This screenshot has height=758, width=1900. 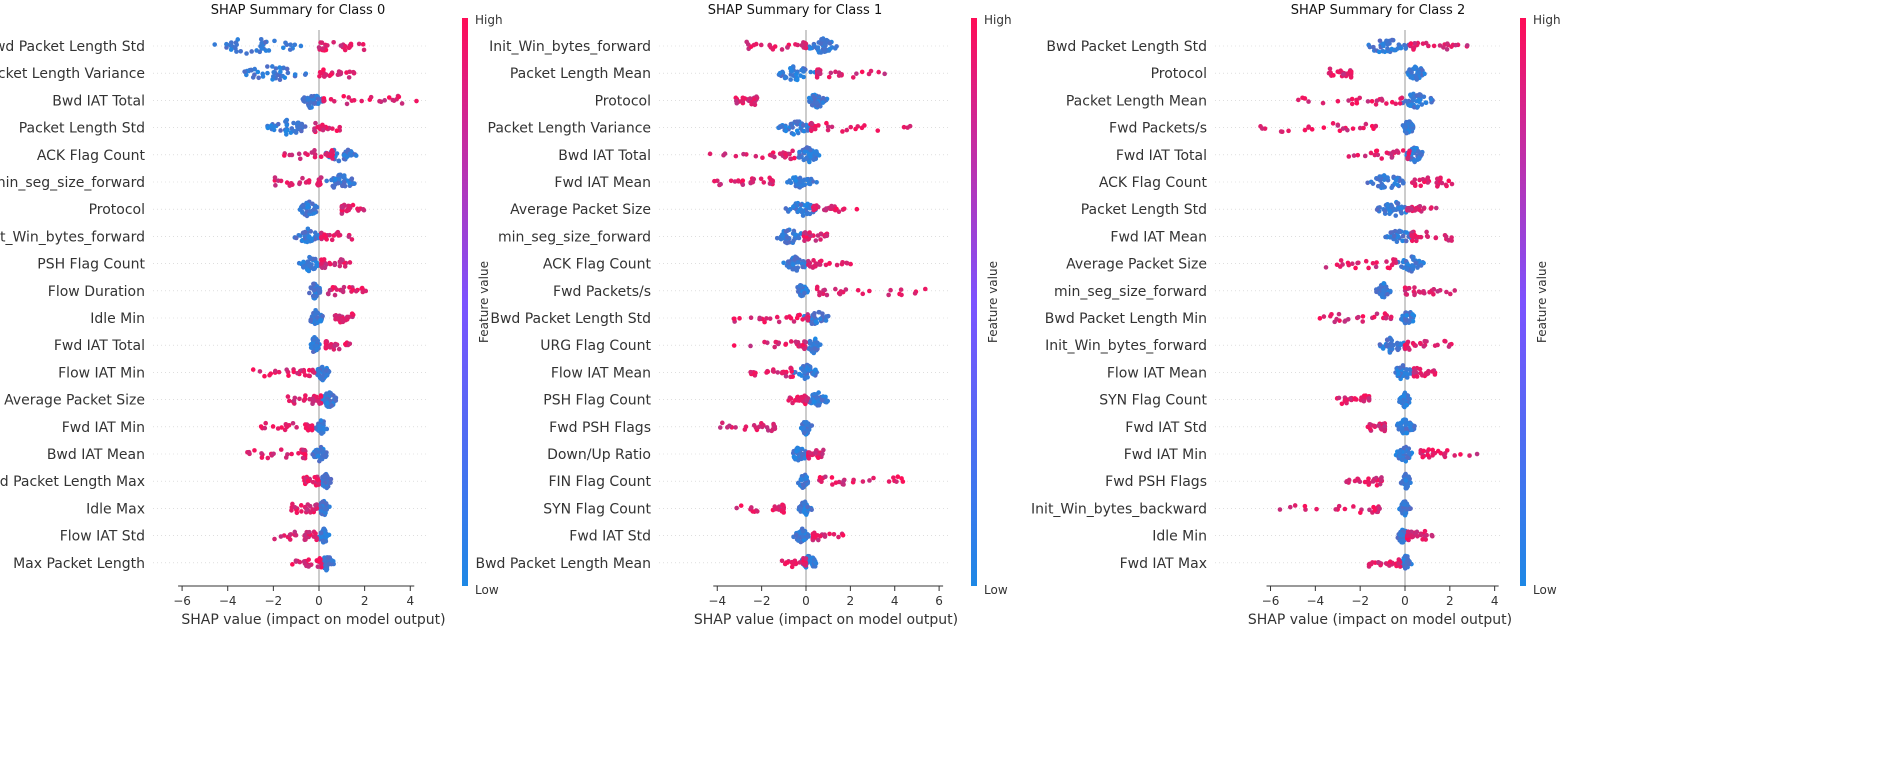 What do you see at coordinates (599, 455) in the screenshot?
I see `feature-label: Down/Up Ratio` at bounding box center [599, 455].